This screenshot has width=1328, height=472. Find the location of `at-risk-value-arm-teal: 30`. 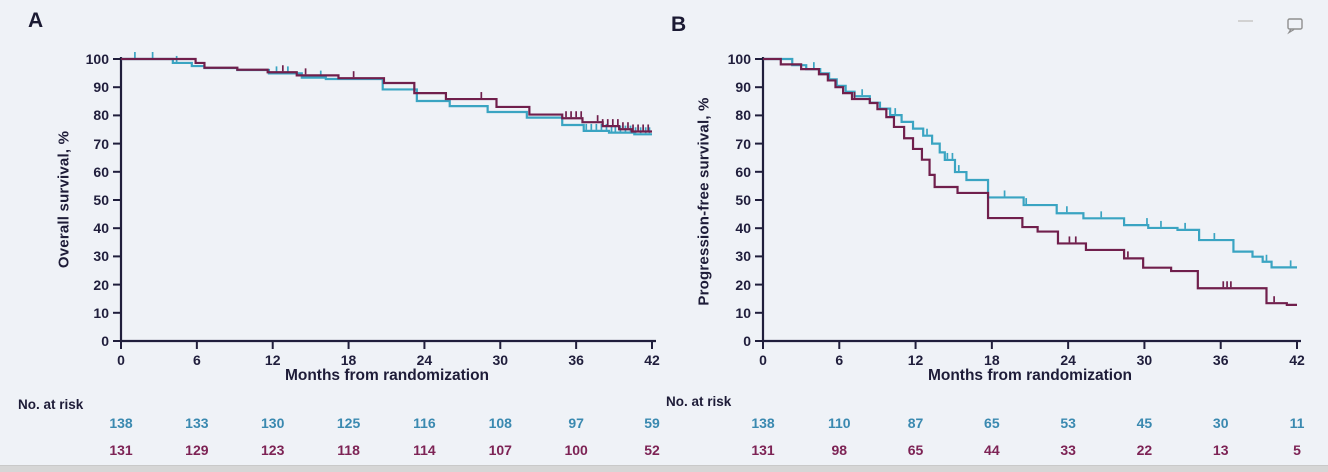

at-risk-value-arm-teal: 30 is located at coordinates (1220, 423).